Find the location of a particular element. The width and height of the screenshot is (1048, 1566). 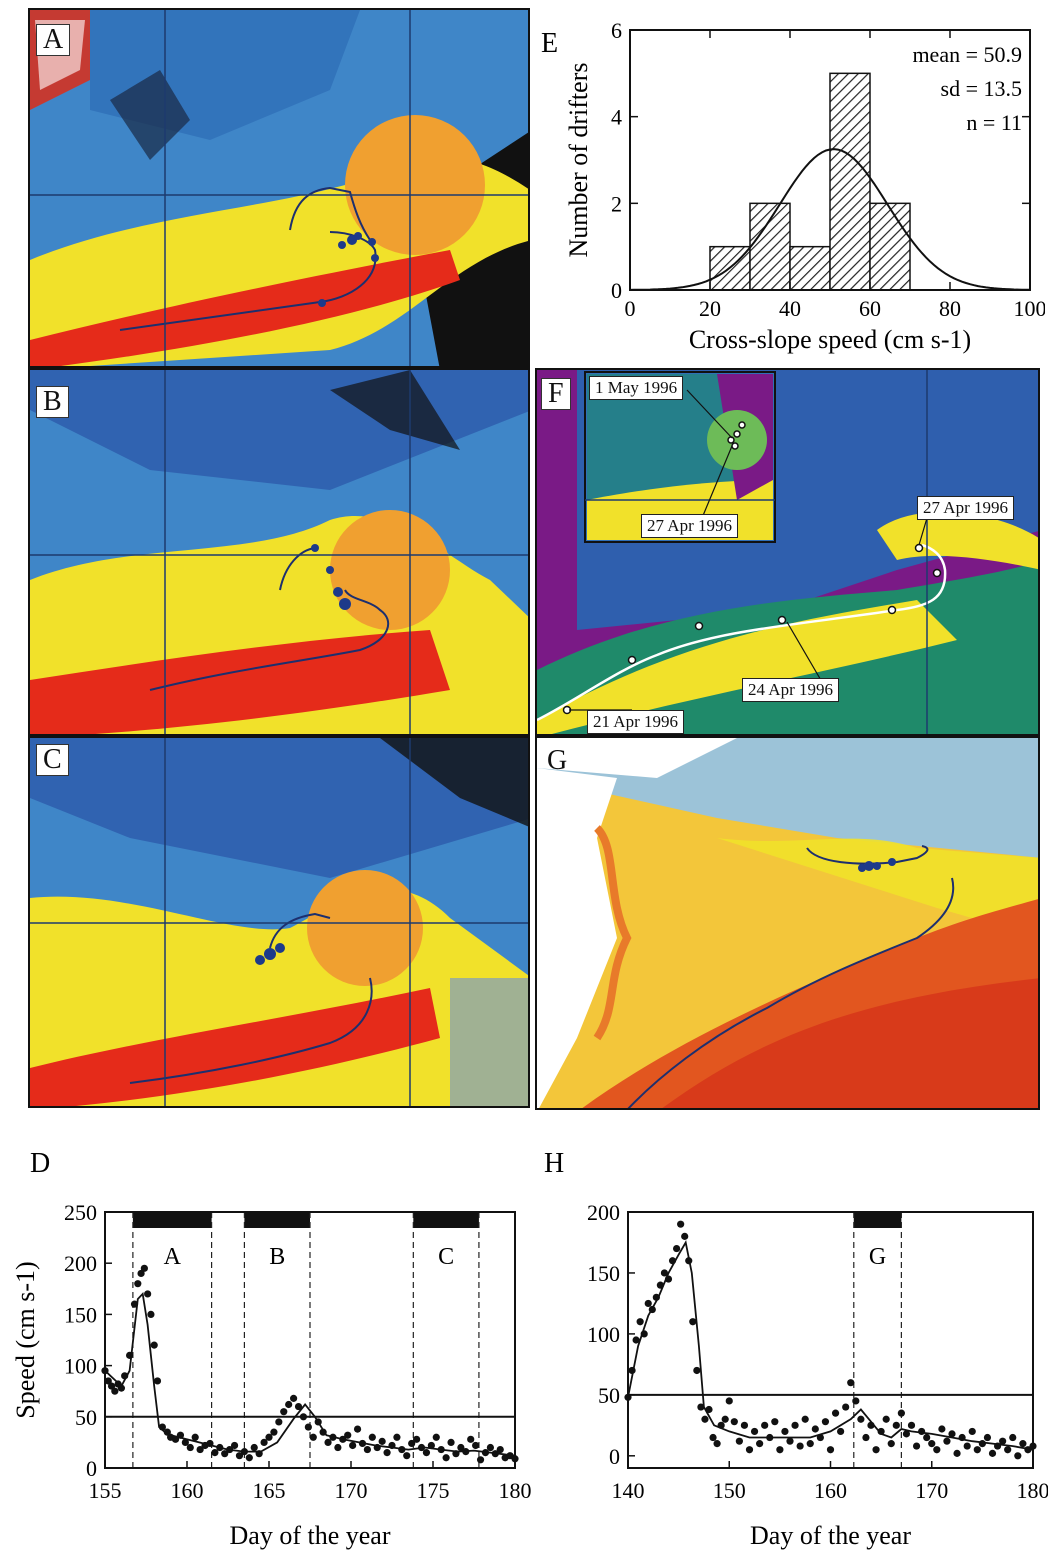

x-tick-label: 160 is located at coordinates (187, 1490).